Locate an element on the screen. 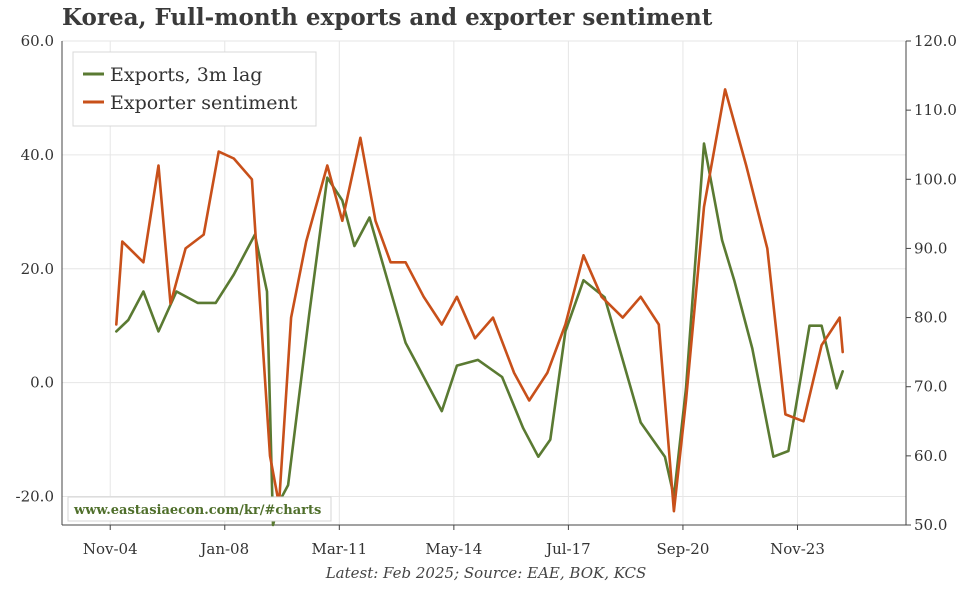 This screenshot has height=589, width=972. y-right-tick-label: 90.0 is located at coordinates (930, 248).